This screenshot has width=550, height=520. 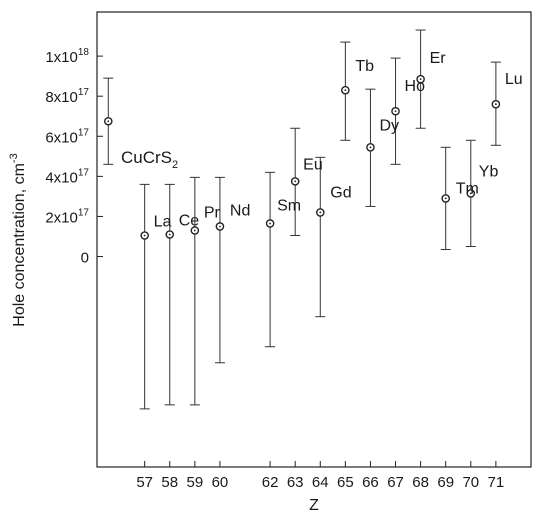 I want to click on y-axis-label-text: Hole concentration, cm, so click(x=19, y=245).